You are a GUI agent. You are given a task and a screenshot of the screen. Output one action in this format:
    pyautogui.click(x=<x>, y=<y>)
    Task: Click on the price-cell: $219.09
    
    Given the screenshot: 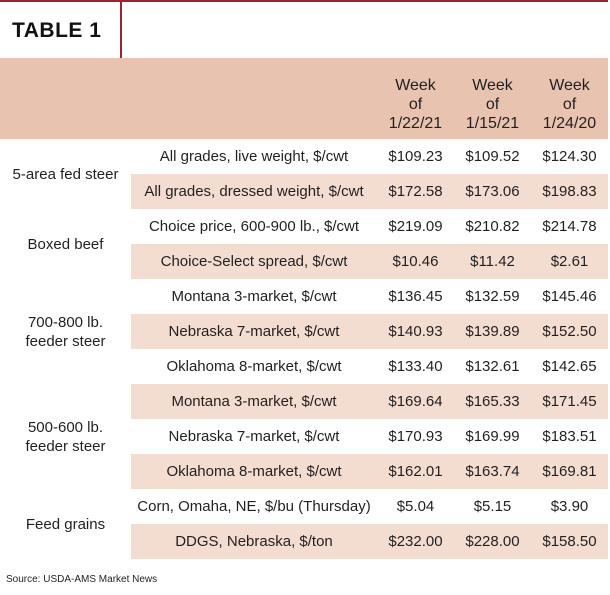 What is the action you would take?
    pyautogui.click(x=415, y=226)
    